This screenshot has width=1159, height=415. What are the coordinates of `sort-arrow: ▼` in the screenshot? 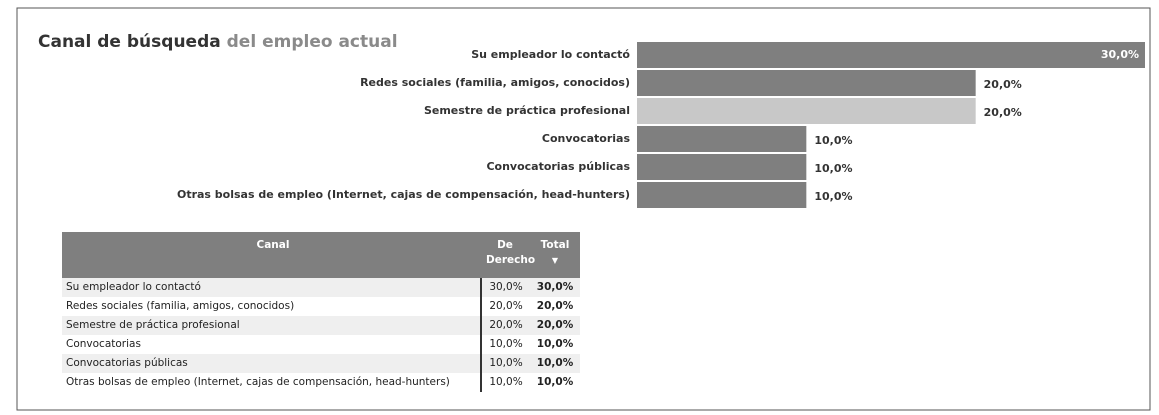 It's located at (555, 260).